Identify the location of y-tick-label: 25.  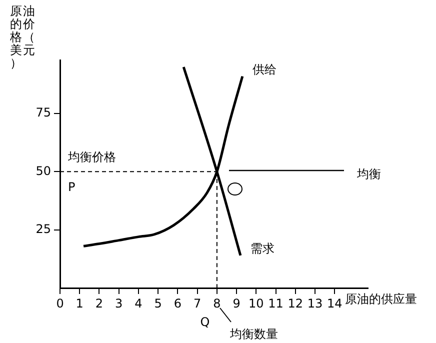
(43, 229).